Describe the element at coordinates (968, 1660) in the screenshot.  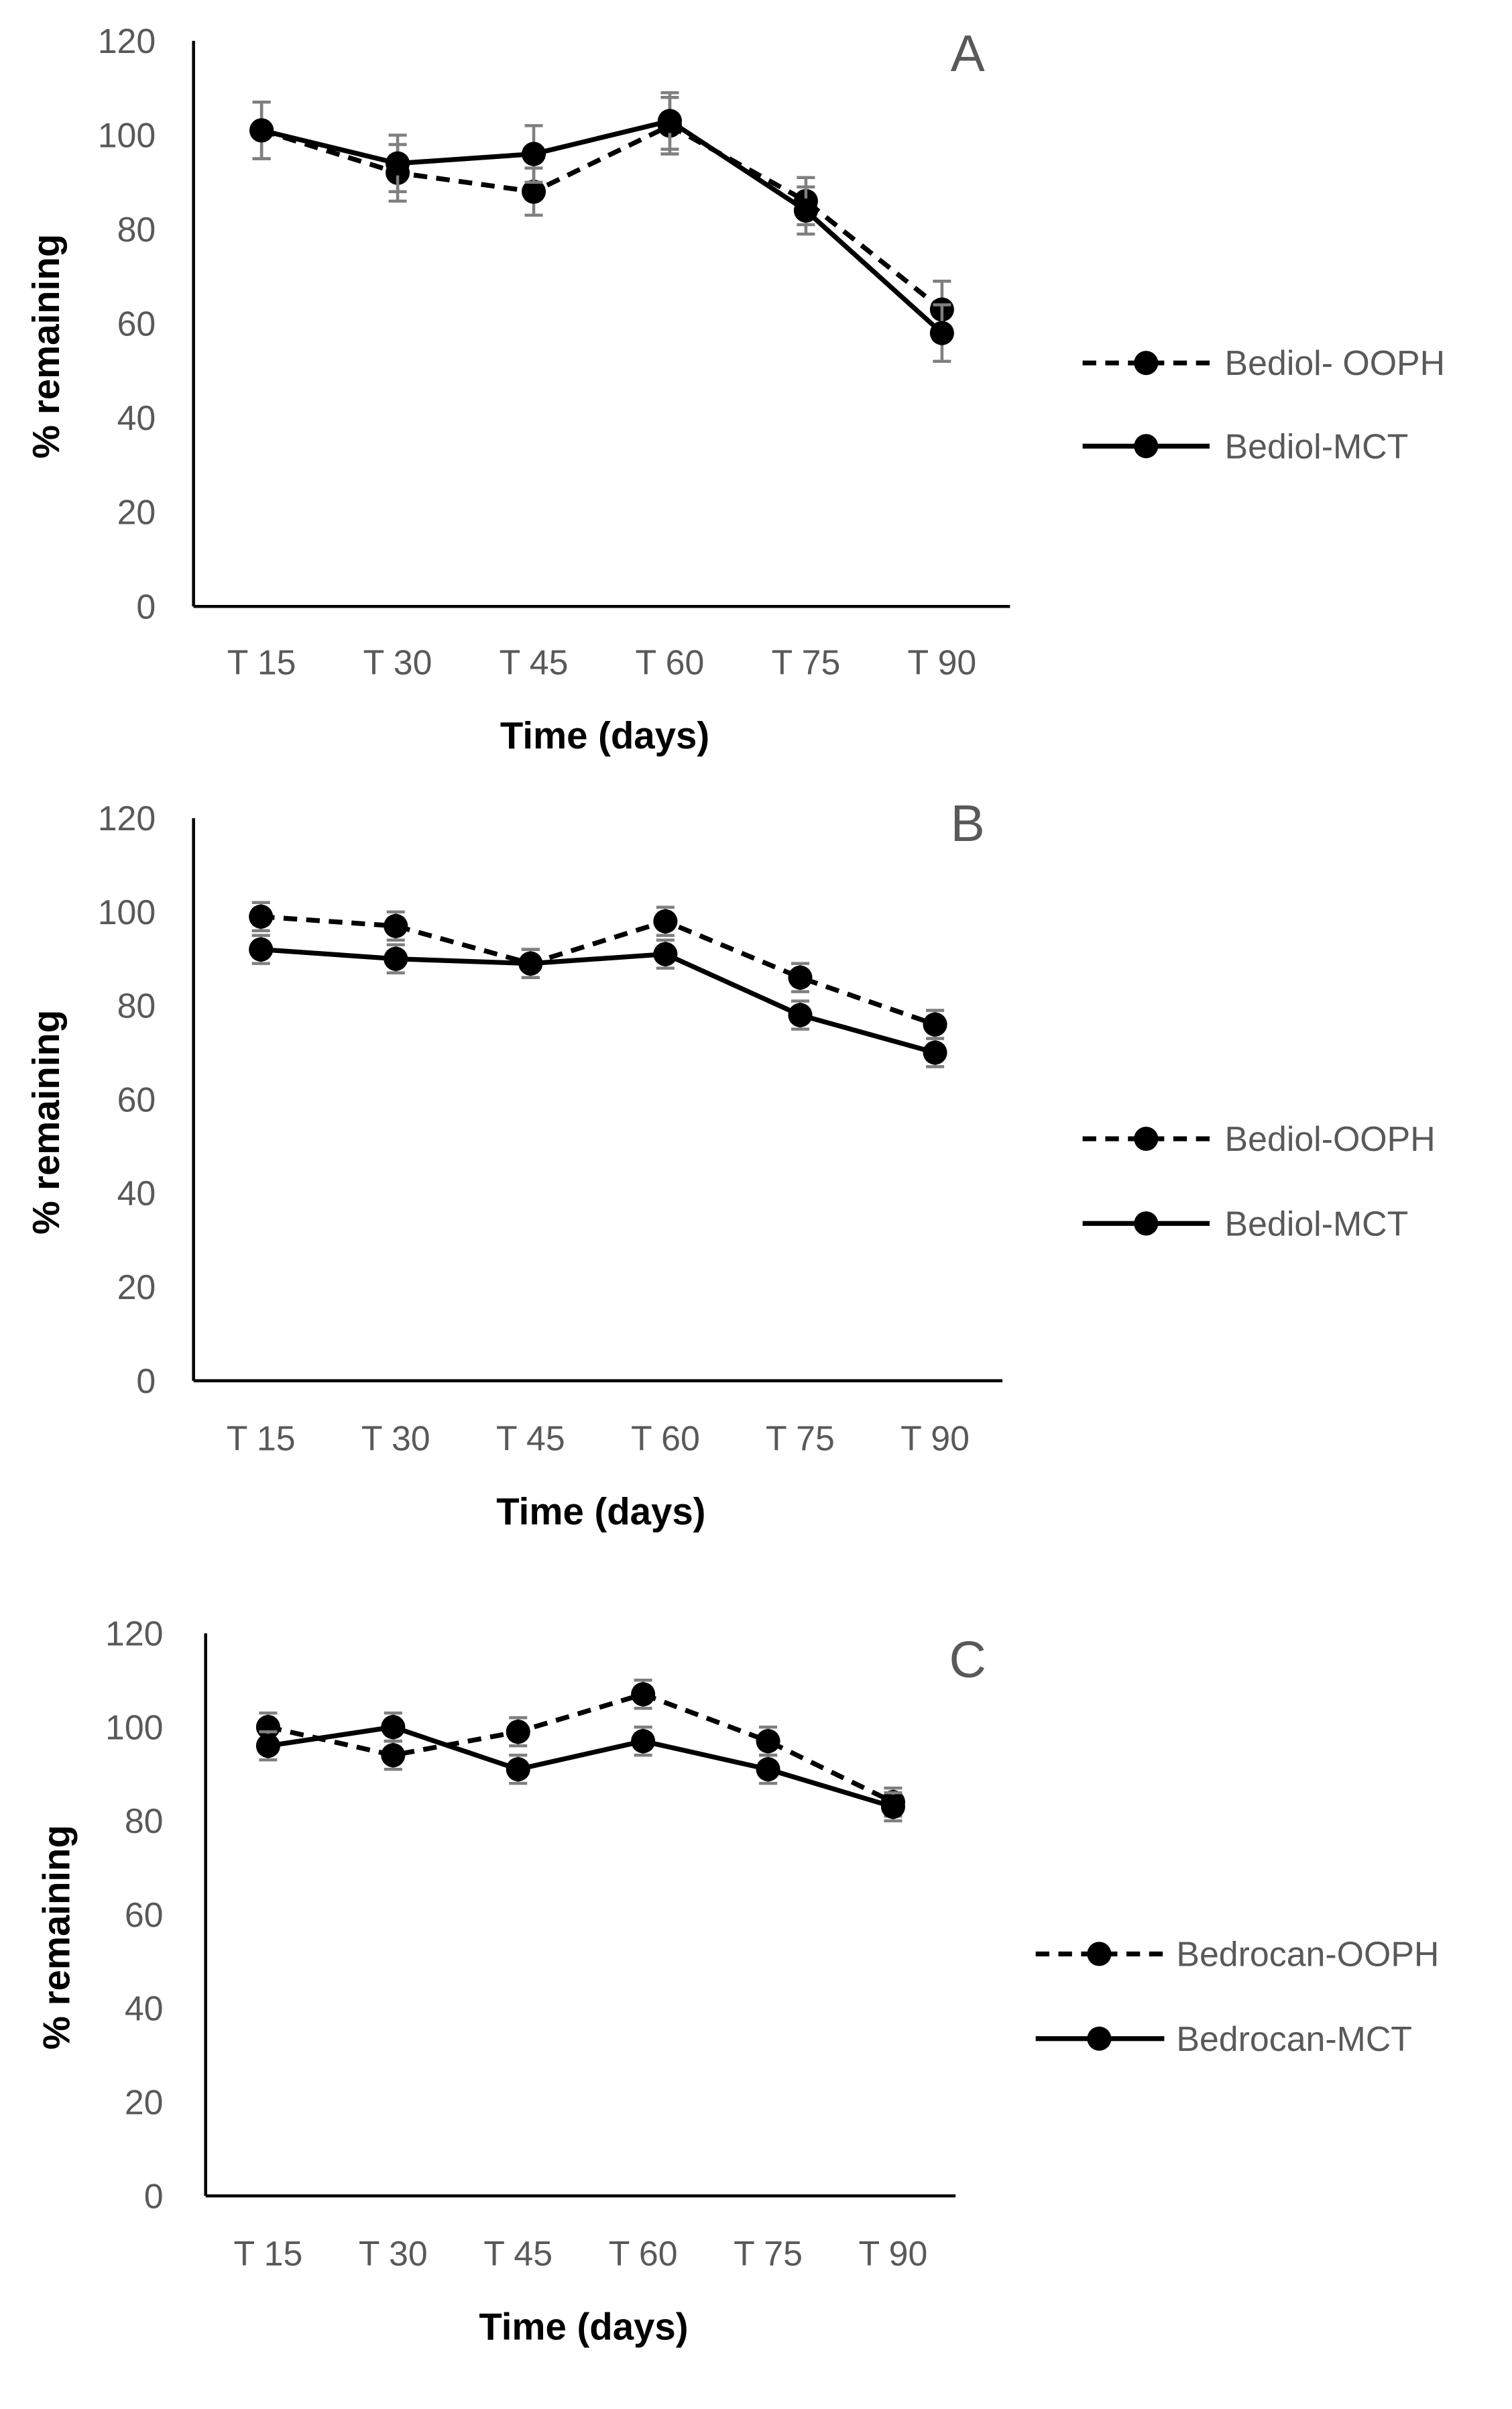
I see `panel-letter: C` at that location.